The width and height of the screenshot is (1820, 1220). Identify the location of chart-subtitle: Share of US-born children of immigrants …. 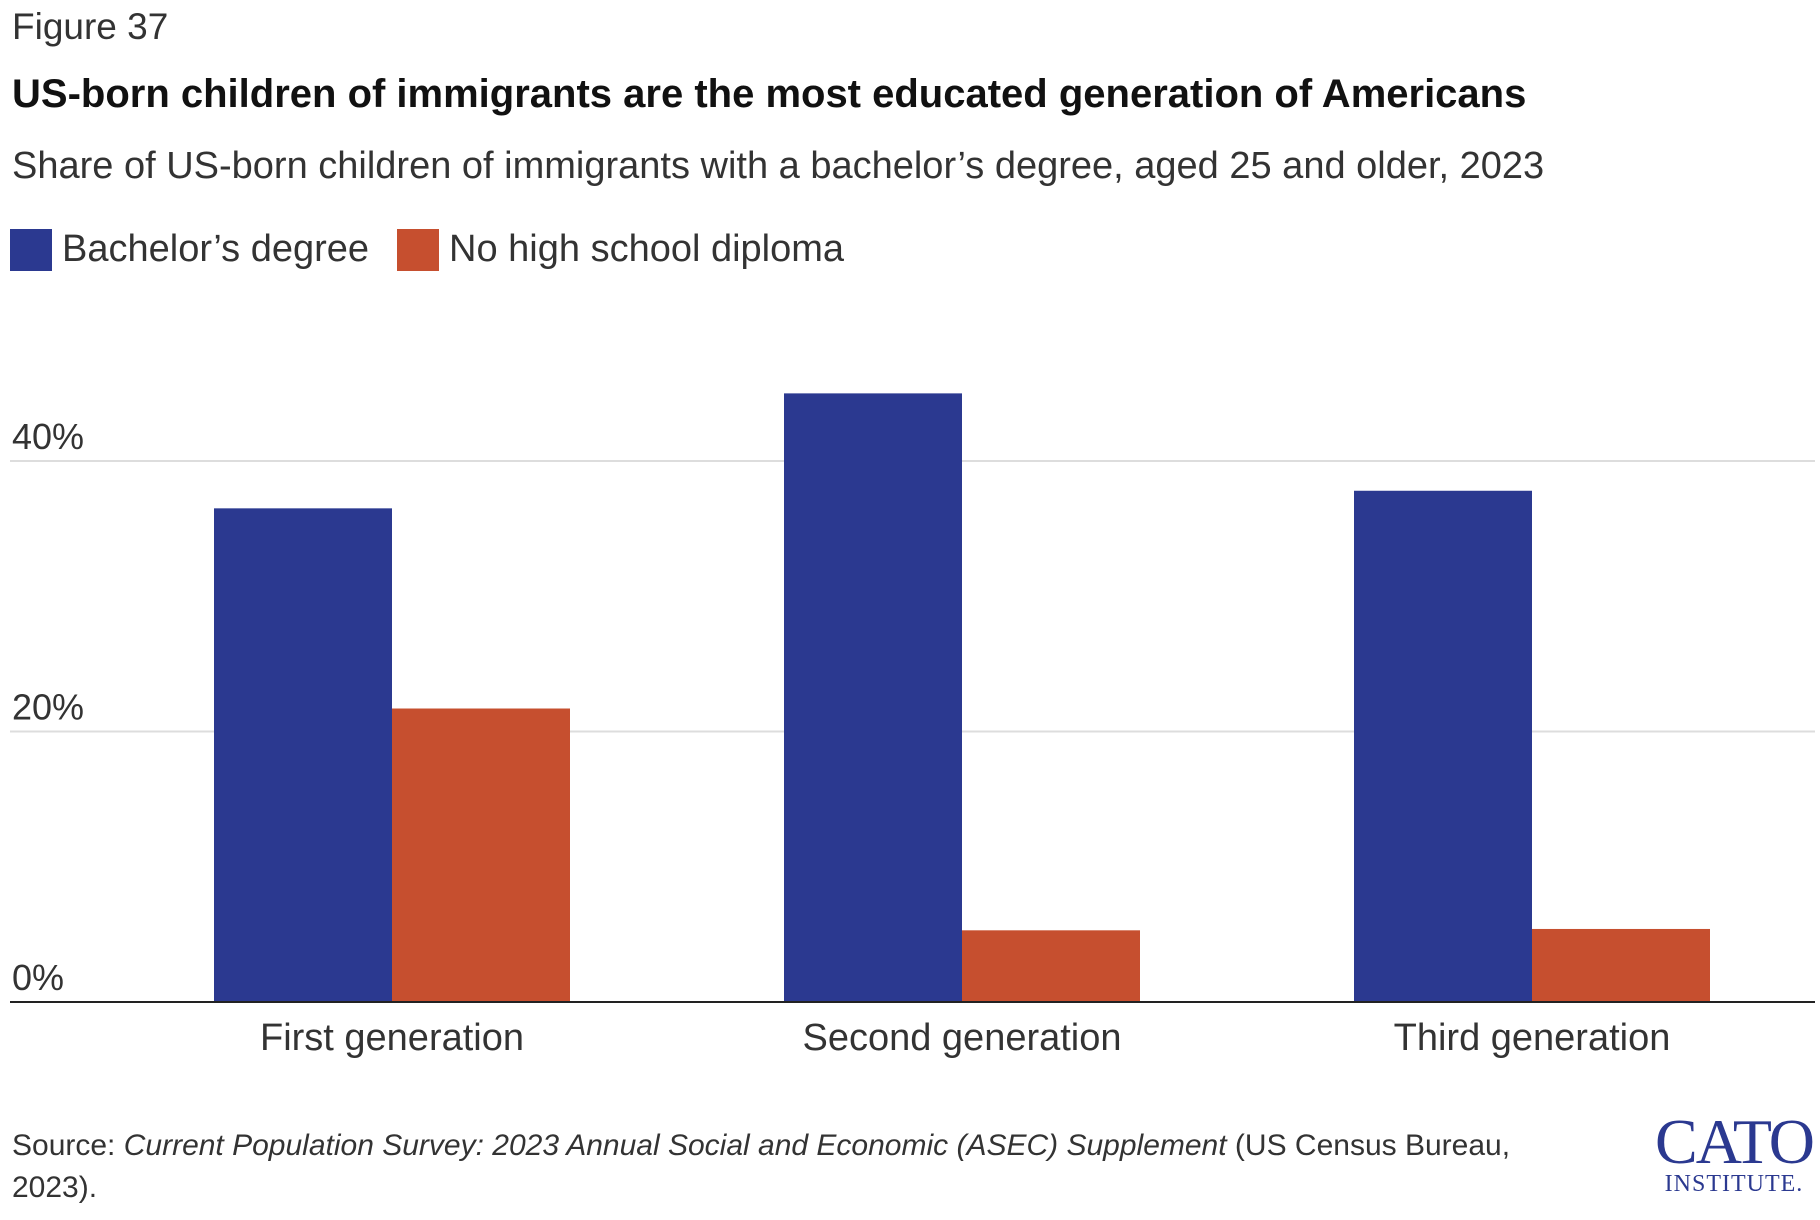
(778, 166).